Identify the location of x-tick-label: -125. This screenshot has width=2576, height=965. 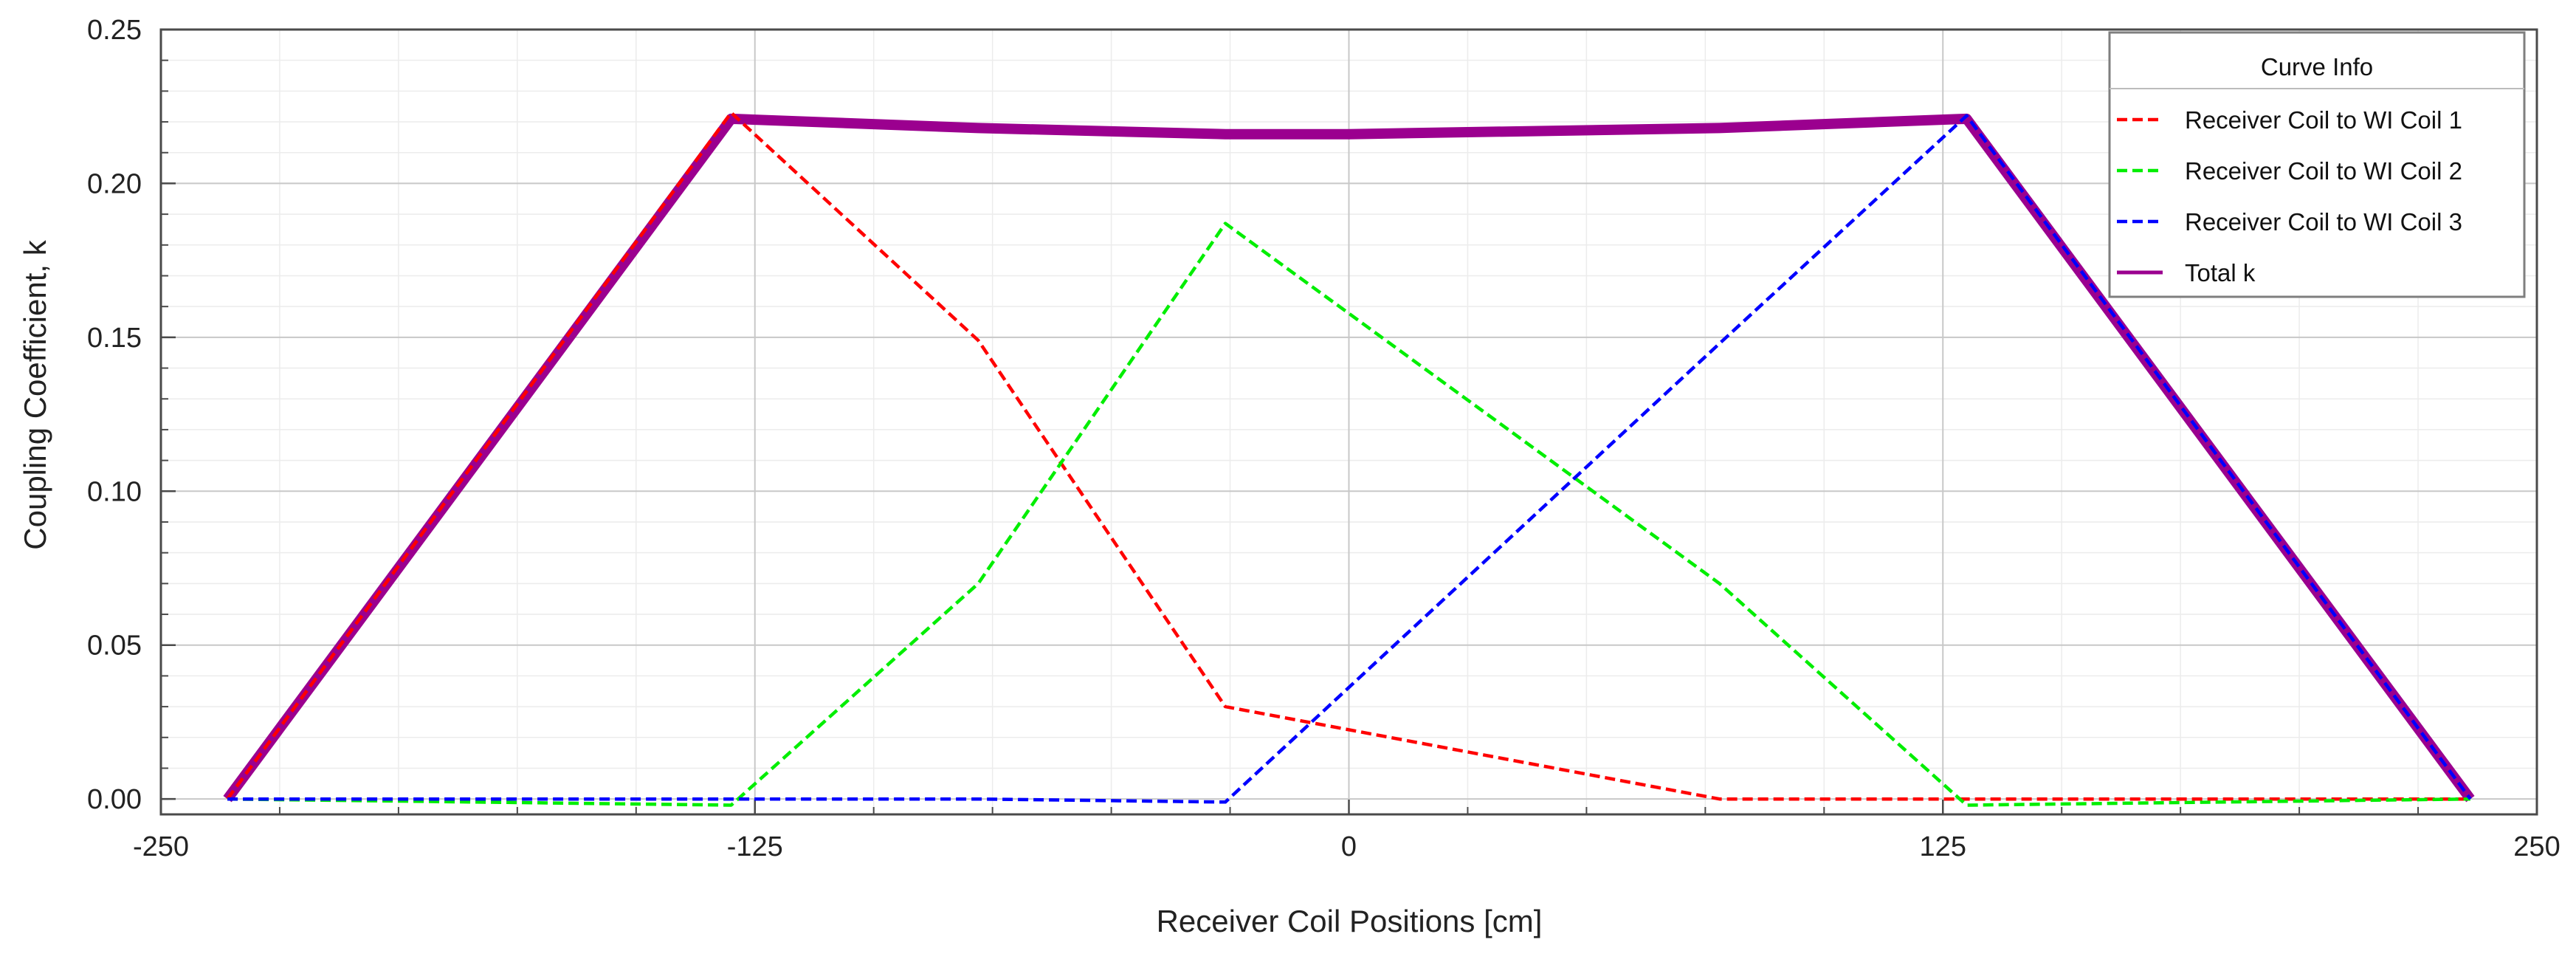
(755, 846).